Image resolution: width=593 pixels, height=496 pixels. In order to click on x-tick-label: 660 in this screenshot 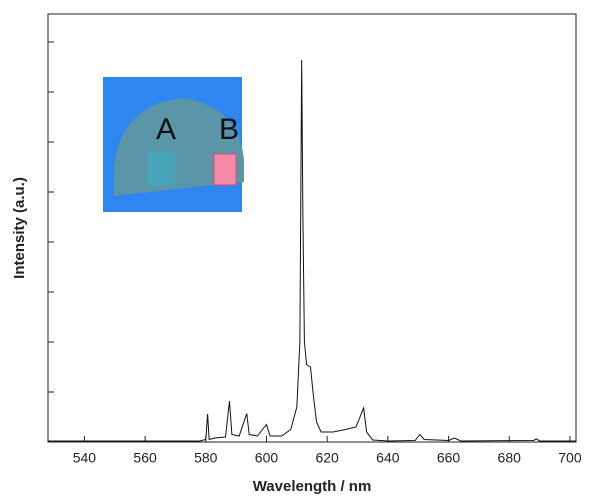, I will do `click(449, 458)`.